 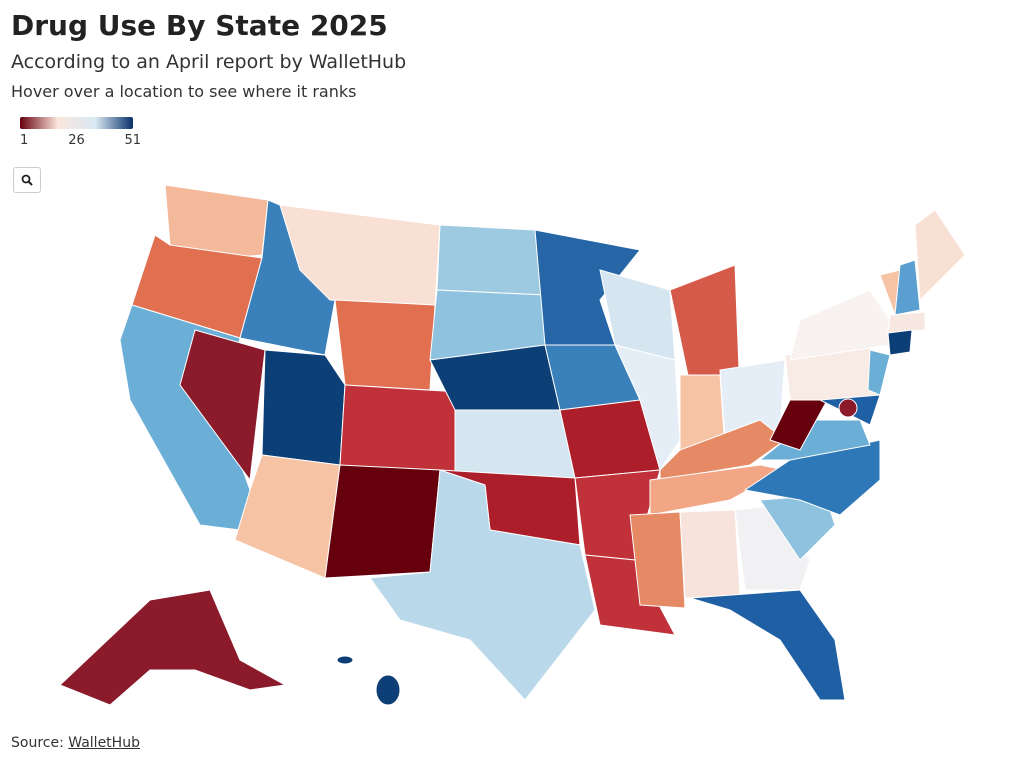 I want to click on search-icon, so click(x=27, y=180).